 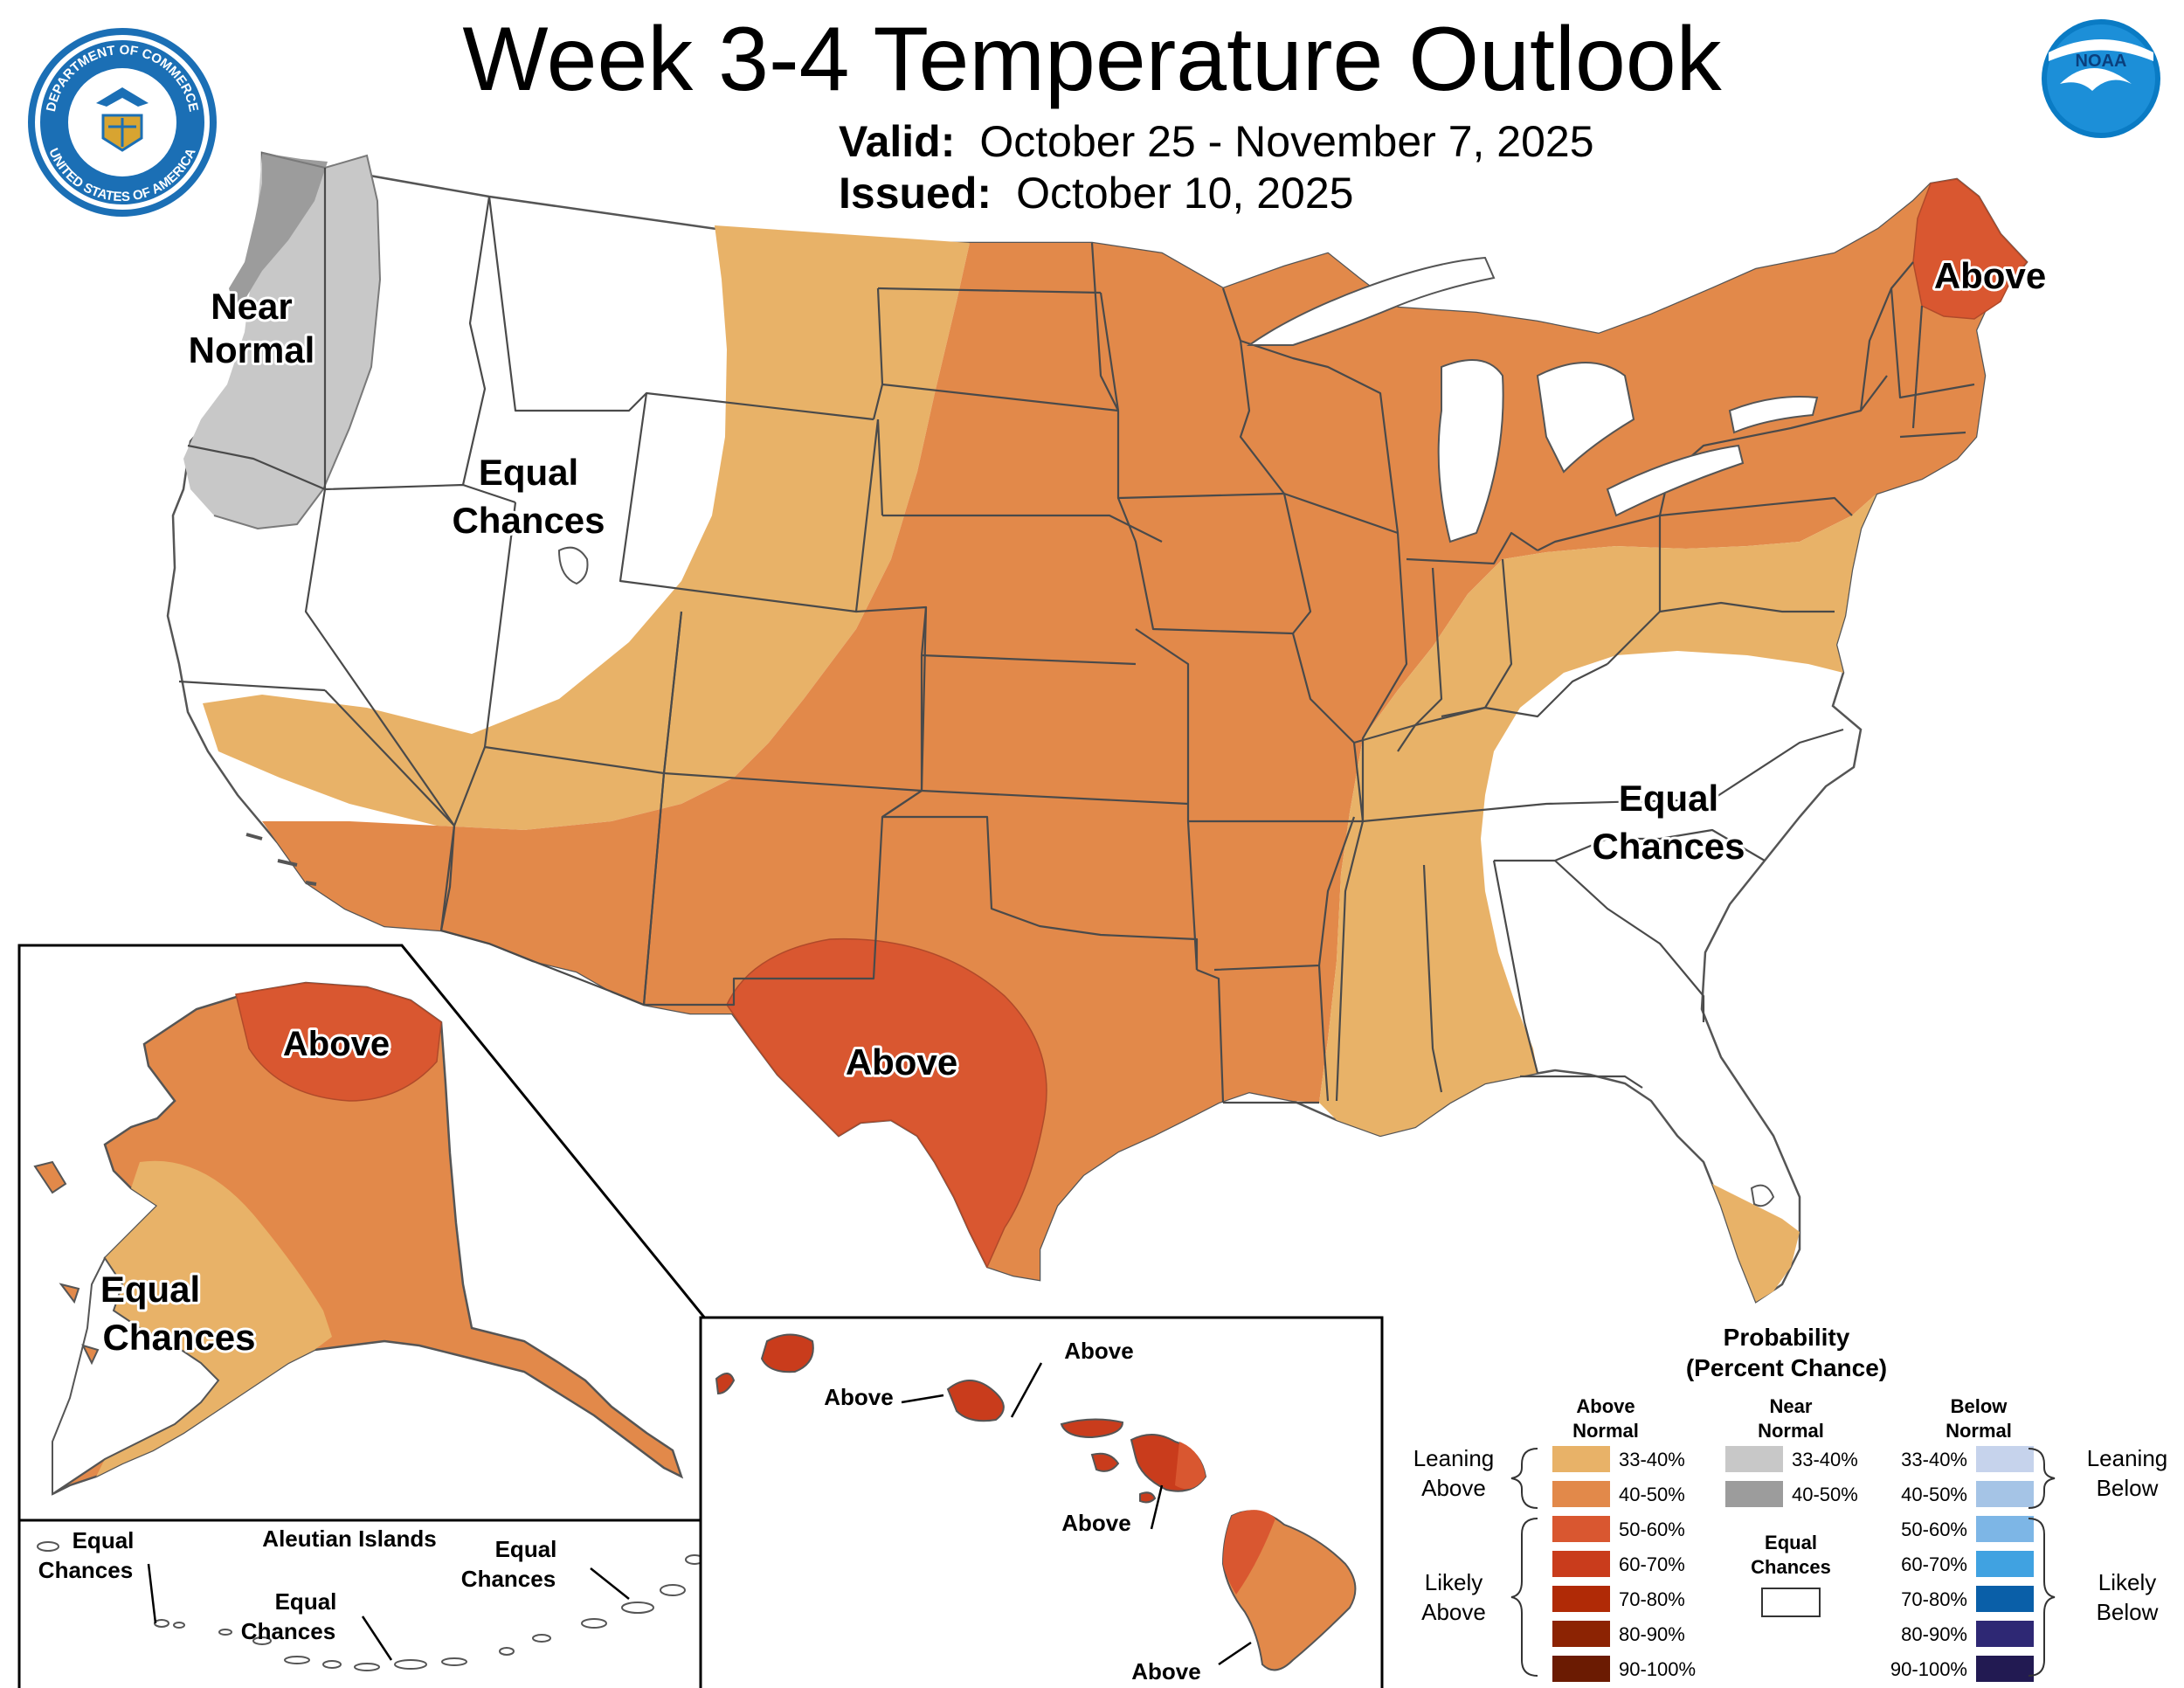 What do you see at coordinates (1668, 846) in the screenshot?
I see `label-equal-chances-east-line2: Chances` at bounding box center [1668, 846].